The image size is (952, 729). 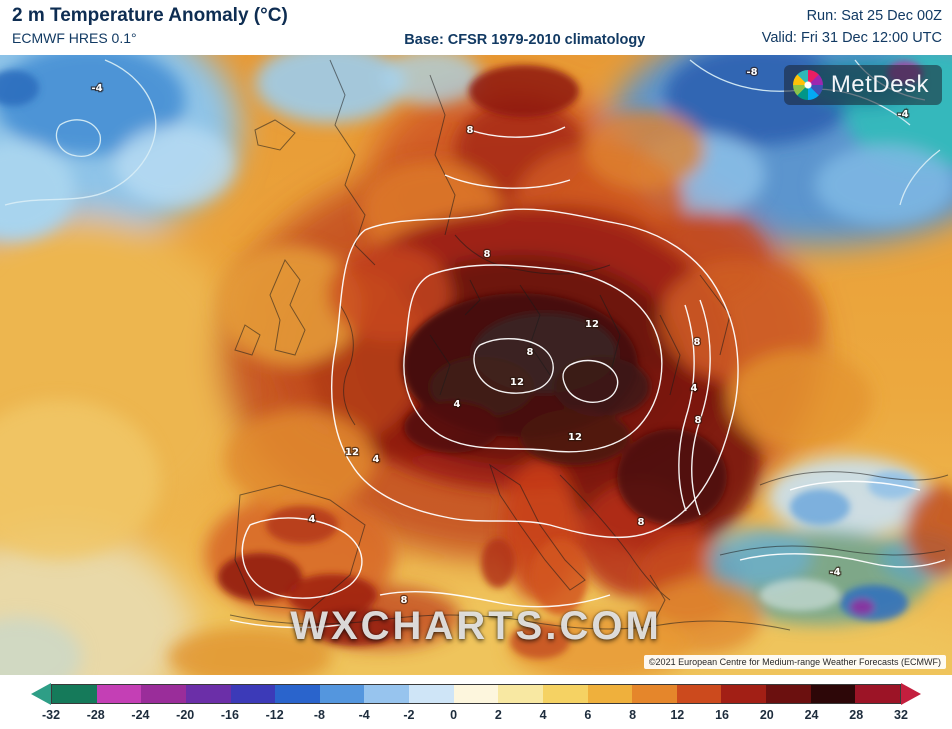 What do you see at coordinates (901, 715) in the screenshot?
I see `colorbar-tick: 32` at bounding box center [901, 715].